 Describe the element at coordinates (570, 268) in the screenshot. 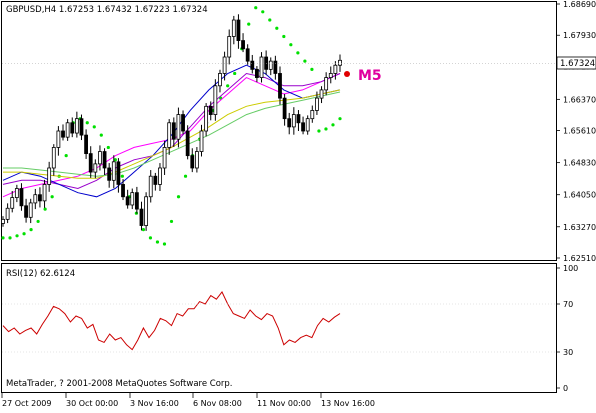

I see `rsi-tick-label: 100` at that location.